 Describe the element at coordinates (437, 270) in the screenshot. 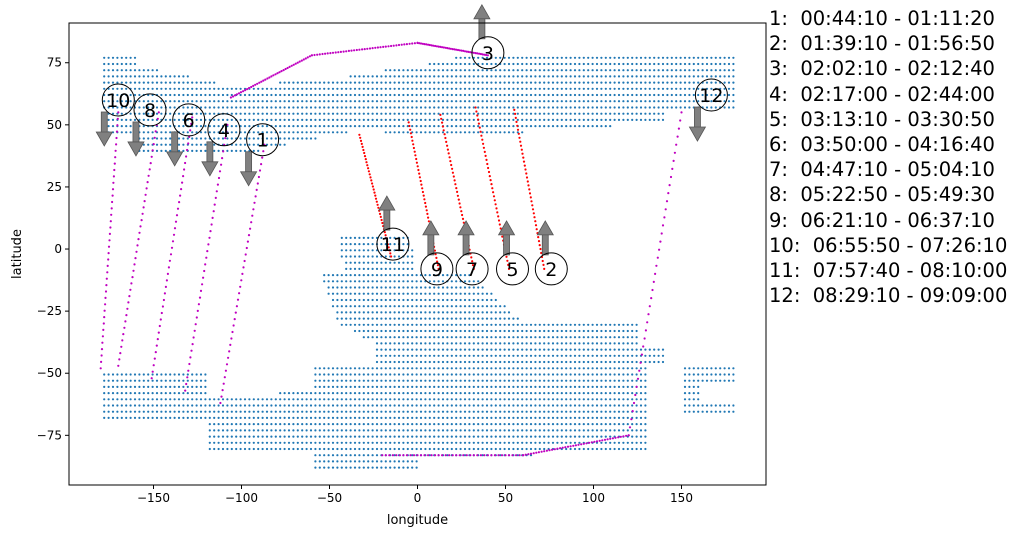

I see `marker-label: 9` at that location.